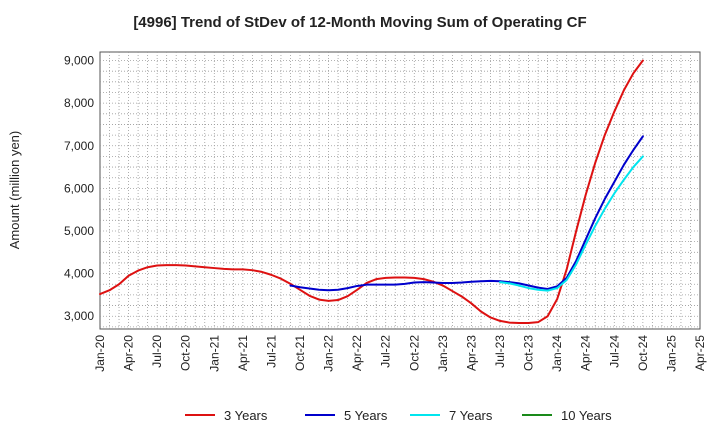  I want to click on y-tick-label: 4,000, so click(79, 274).